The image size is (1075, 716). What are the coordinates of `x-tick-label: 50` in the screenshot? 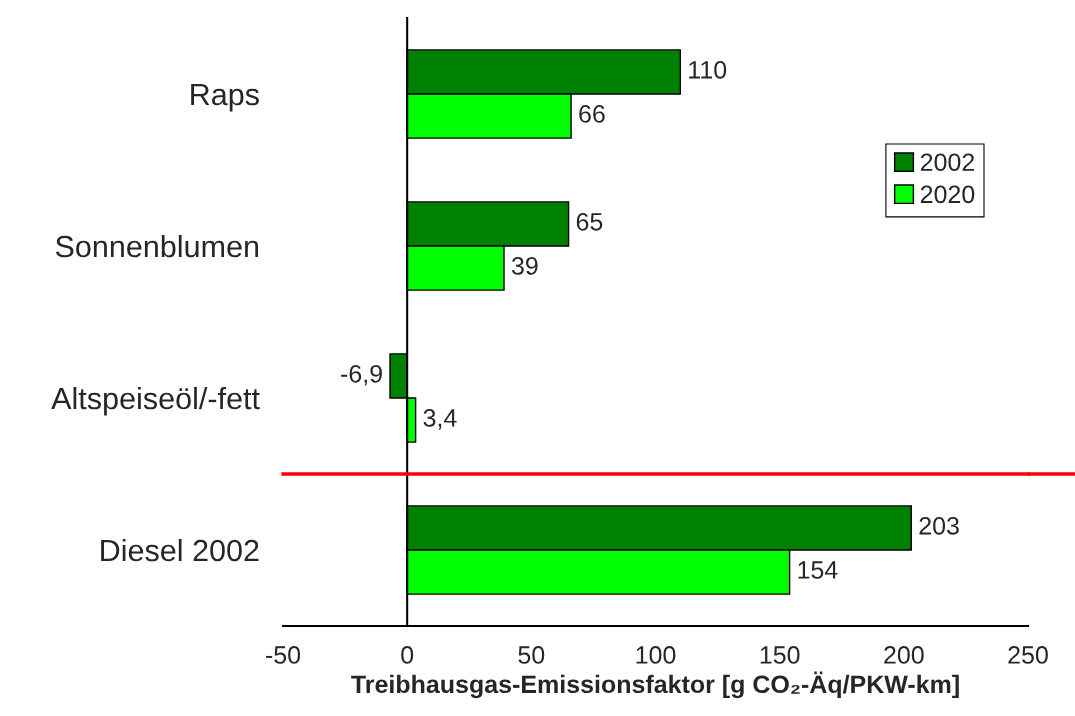 It's located at (531, 655).